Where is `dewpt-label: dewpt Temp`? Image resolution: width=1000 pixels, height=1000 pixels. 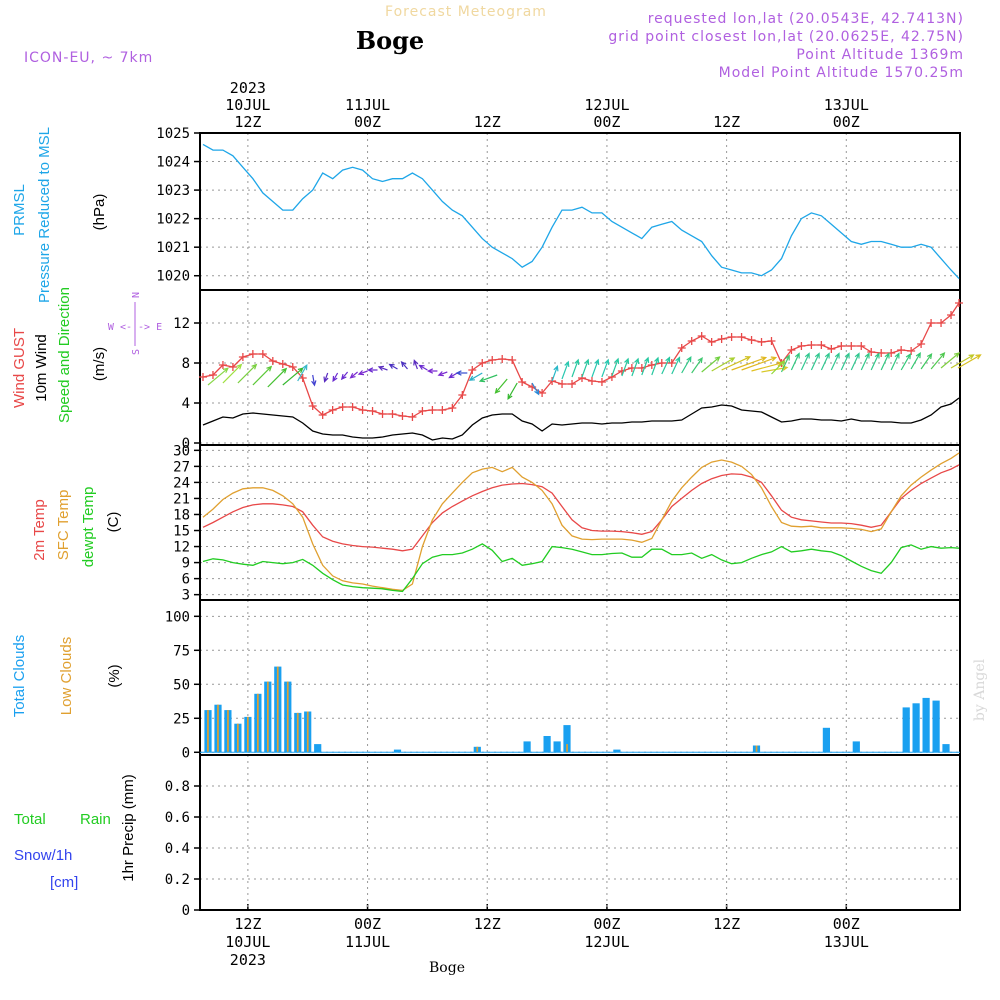
dewpt-label: dewpt Temp is located at coordinates (88, 527).